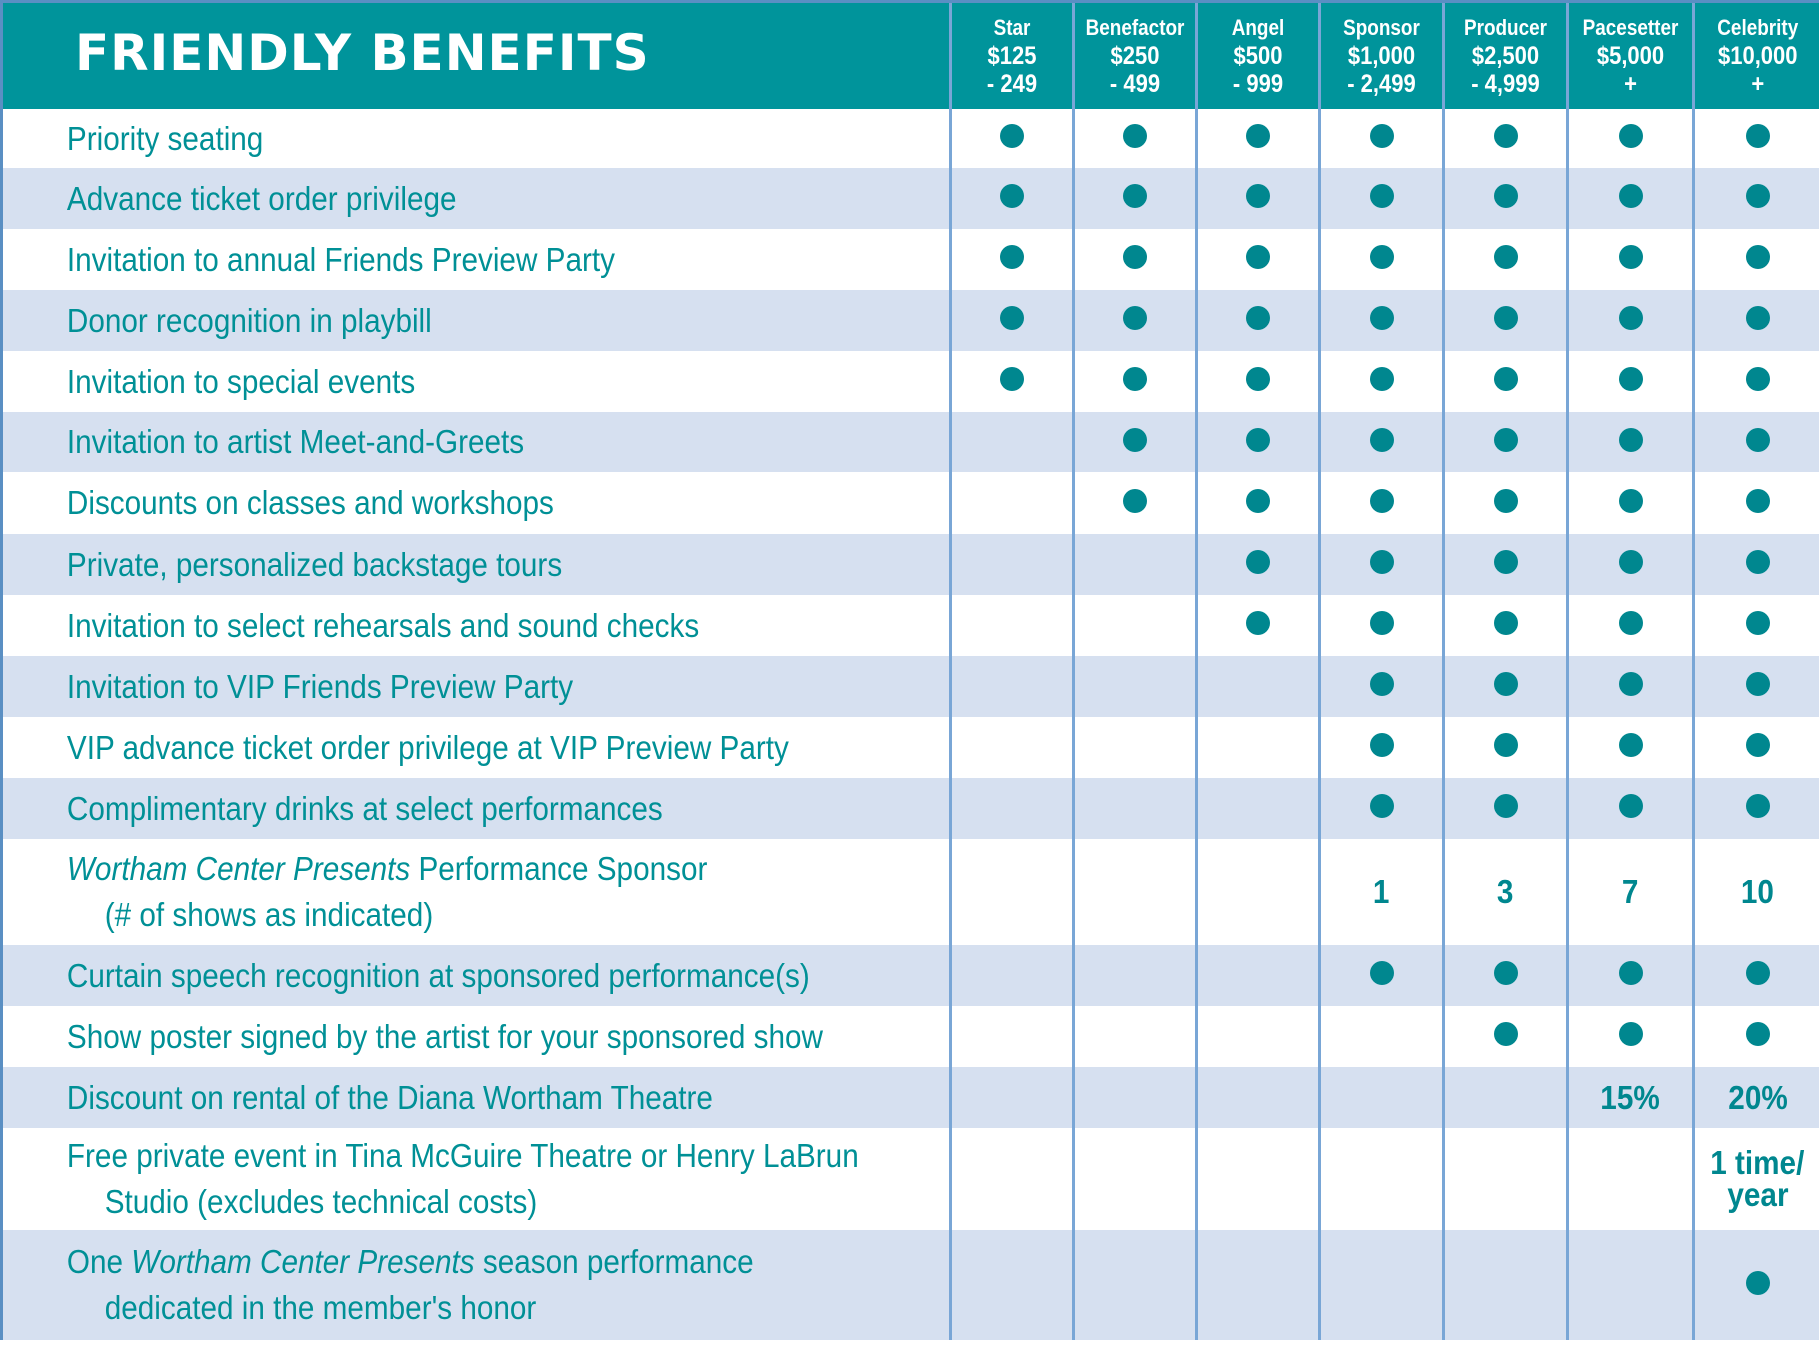 Image resolution: width=1819 pixels, height=1345 pixels. Describe the element at coordinates (909, 381) in the screenshot. I see `table-row: Invitation to special events` at that location.